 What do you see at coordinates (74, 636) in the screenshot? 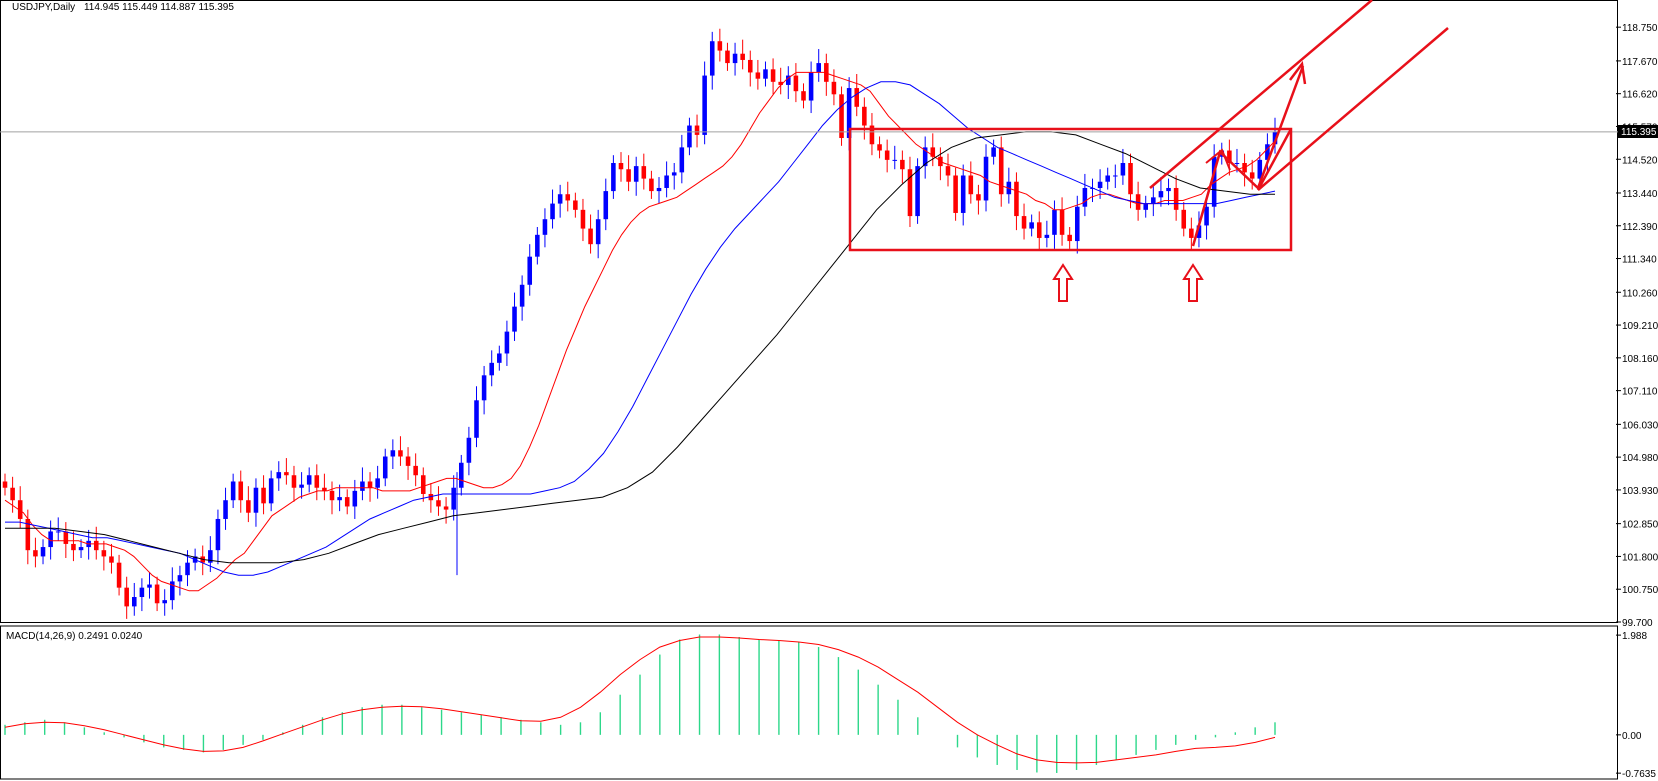
I see `macd-header: MACD(14,26,9) 0.2491 0.0240` at bounding box center [74, 636].